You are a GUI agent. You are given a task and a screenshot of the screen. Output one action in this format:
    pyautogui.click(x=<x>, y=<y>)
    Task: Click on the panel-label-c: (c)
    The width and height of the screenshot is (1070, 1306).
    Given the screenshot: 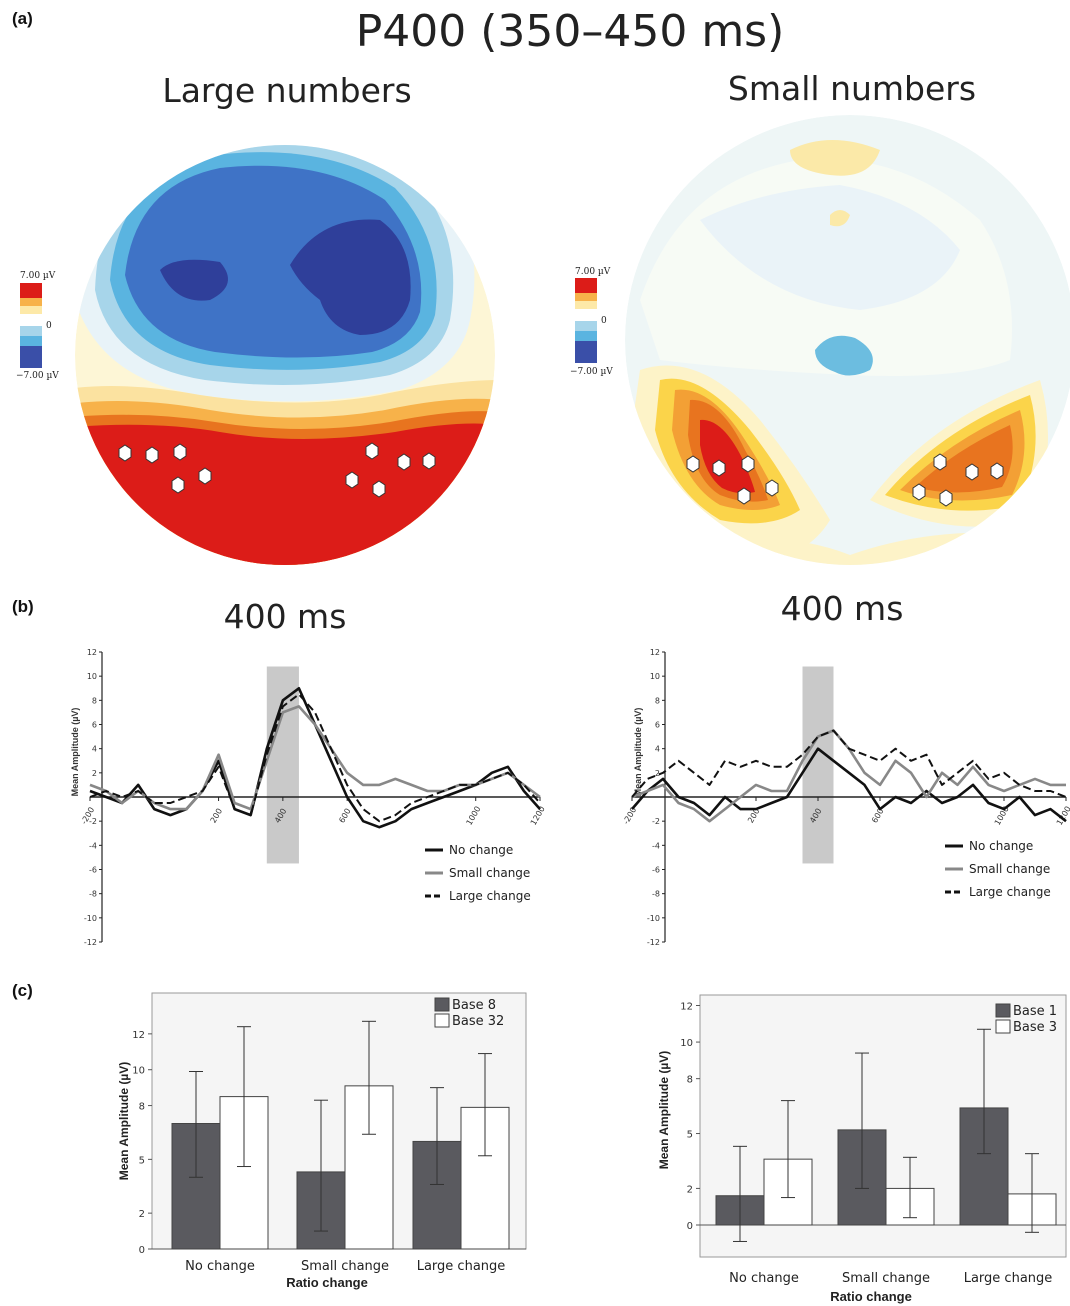 What is the action you would take?
    pyautogui.click(x=22, y=990)
    